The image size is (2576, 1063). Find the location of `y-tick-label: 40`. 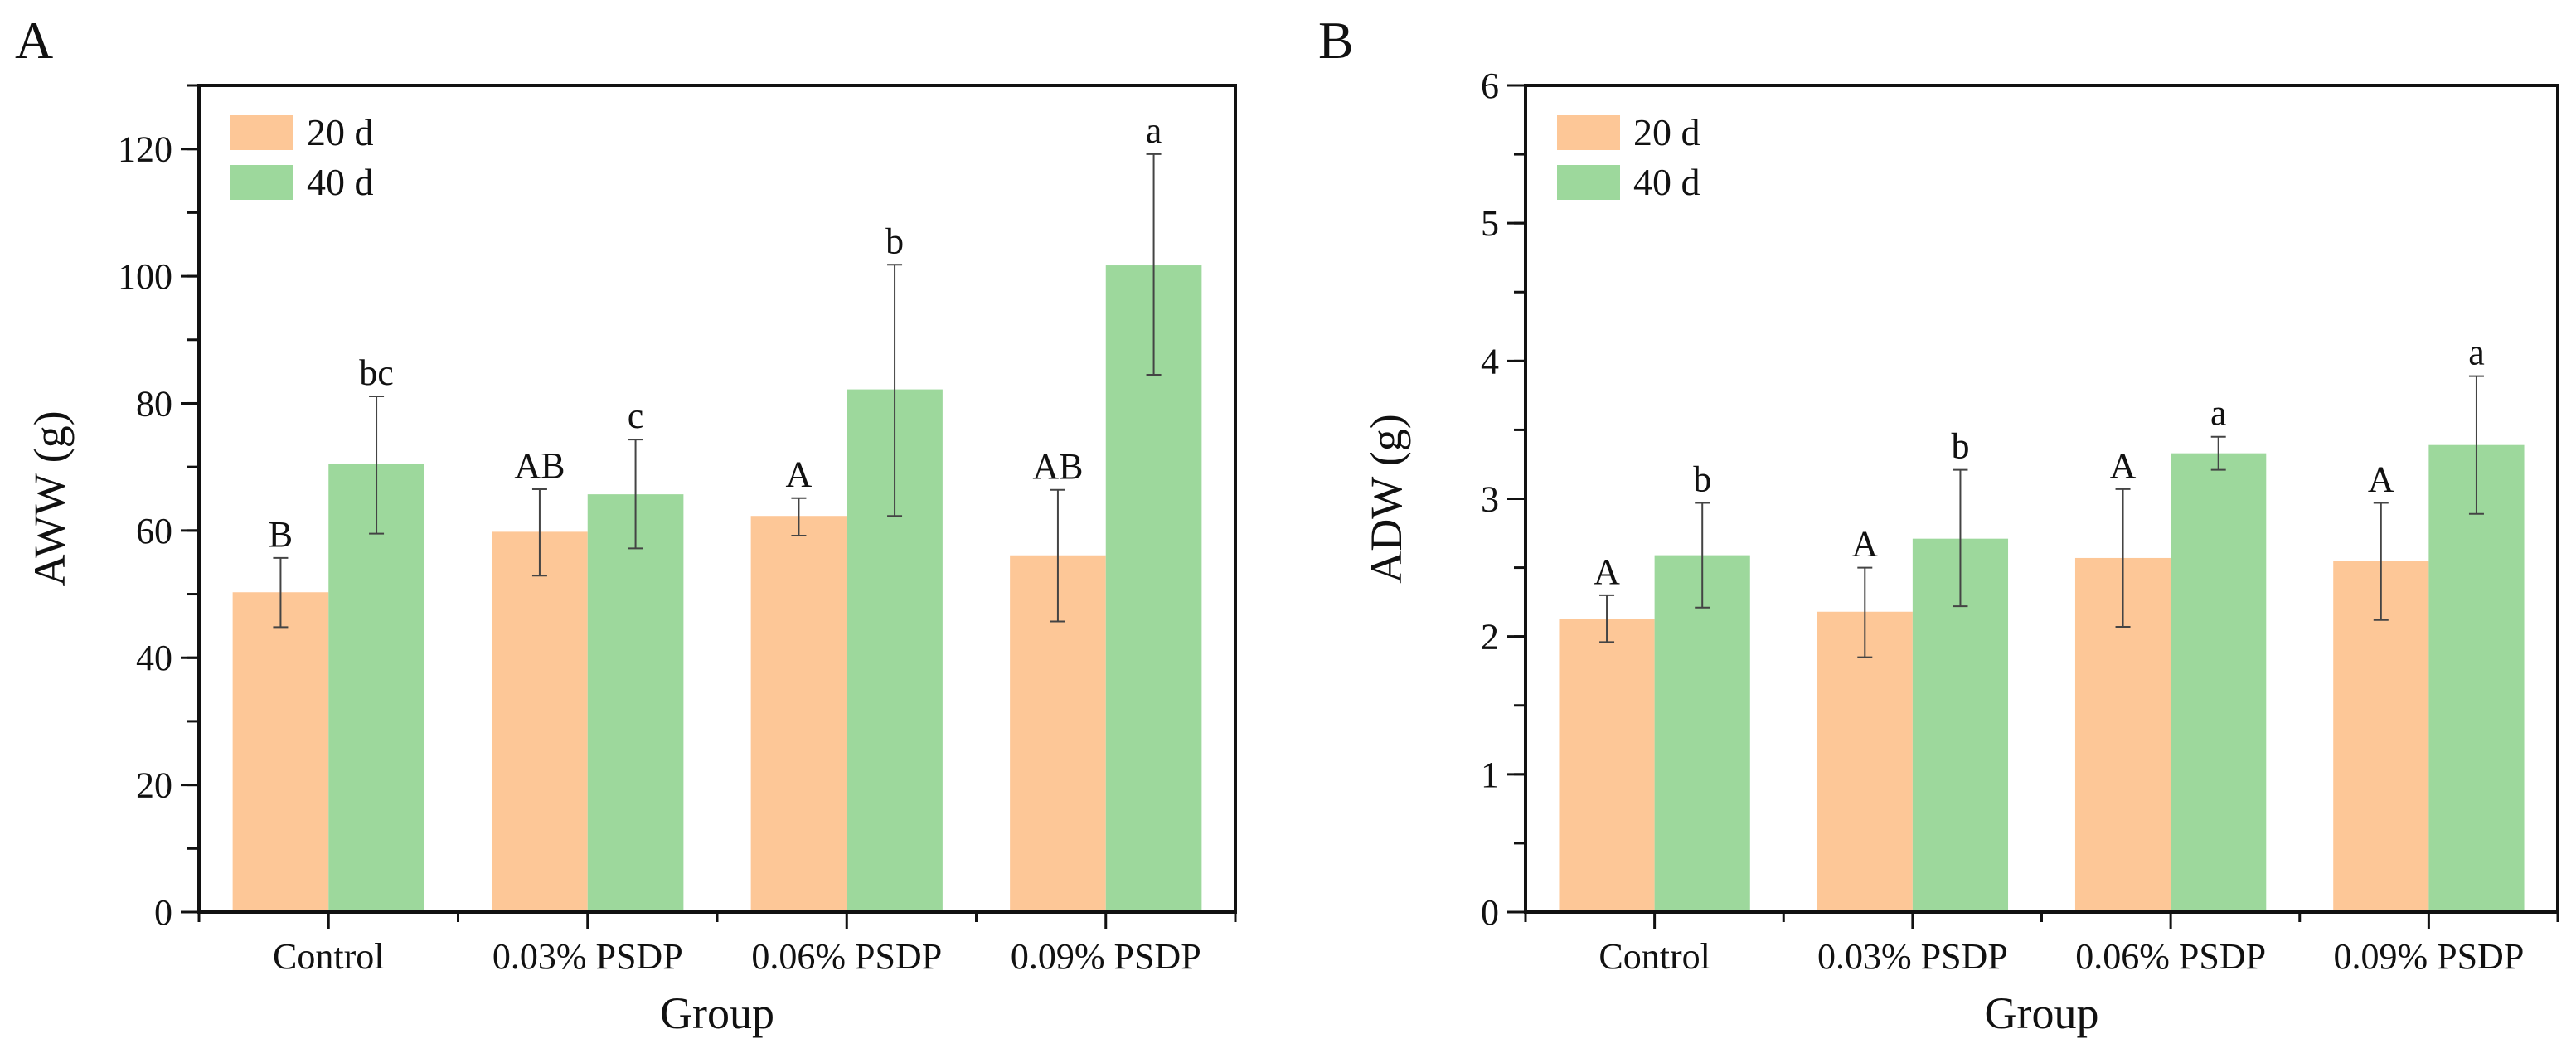

y-tick-label: 40 is located at coordinates (154, 658).